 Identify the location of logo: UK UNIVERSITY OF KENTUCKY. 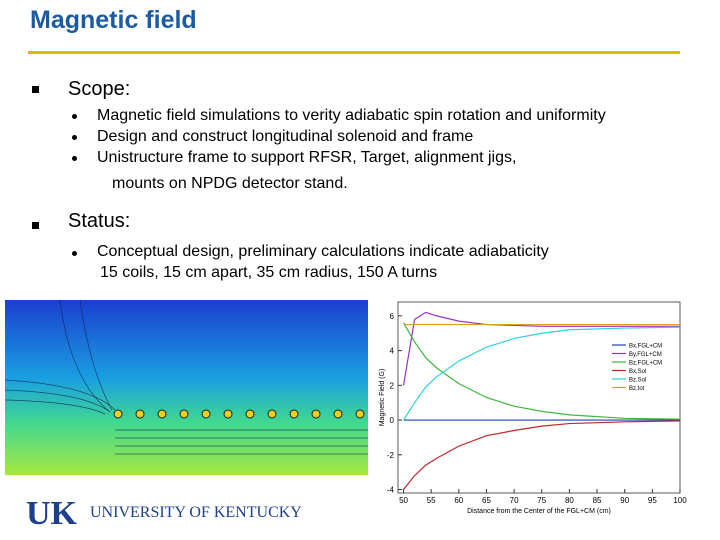
(164, 513).